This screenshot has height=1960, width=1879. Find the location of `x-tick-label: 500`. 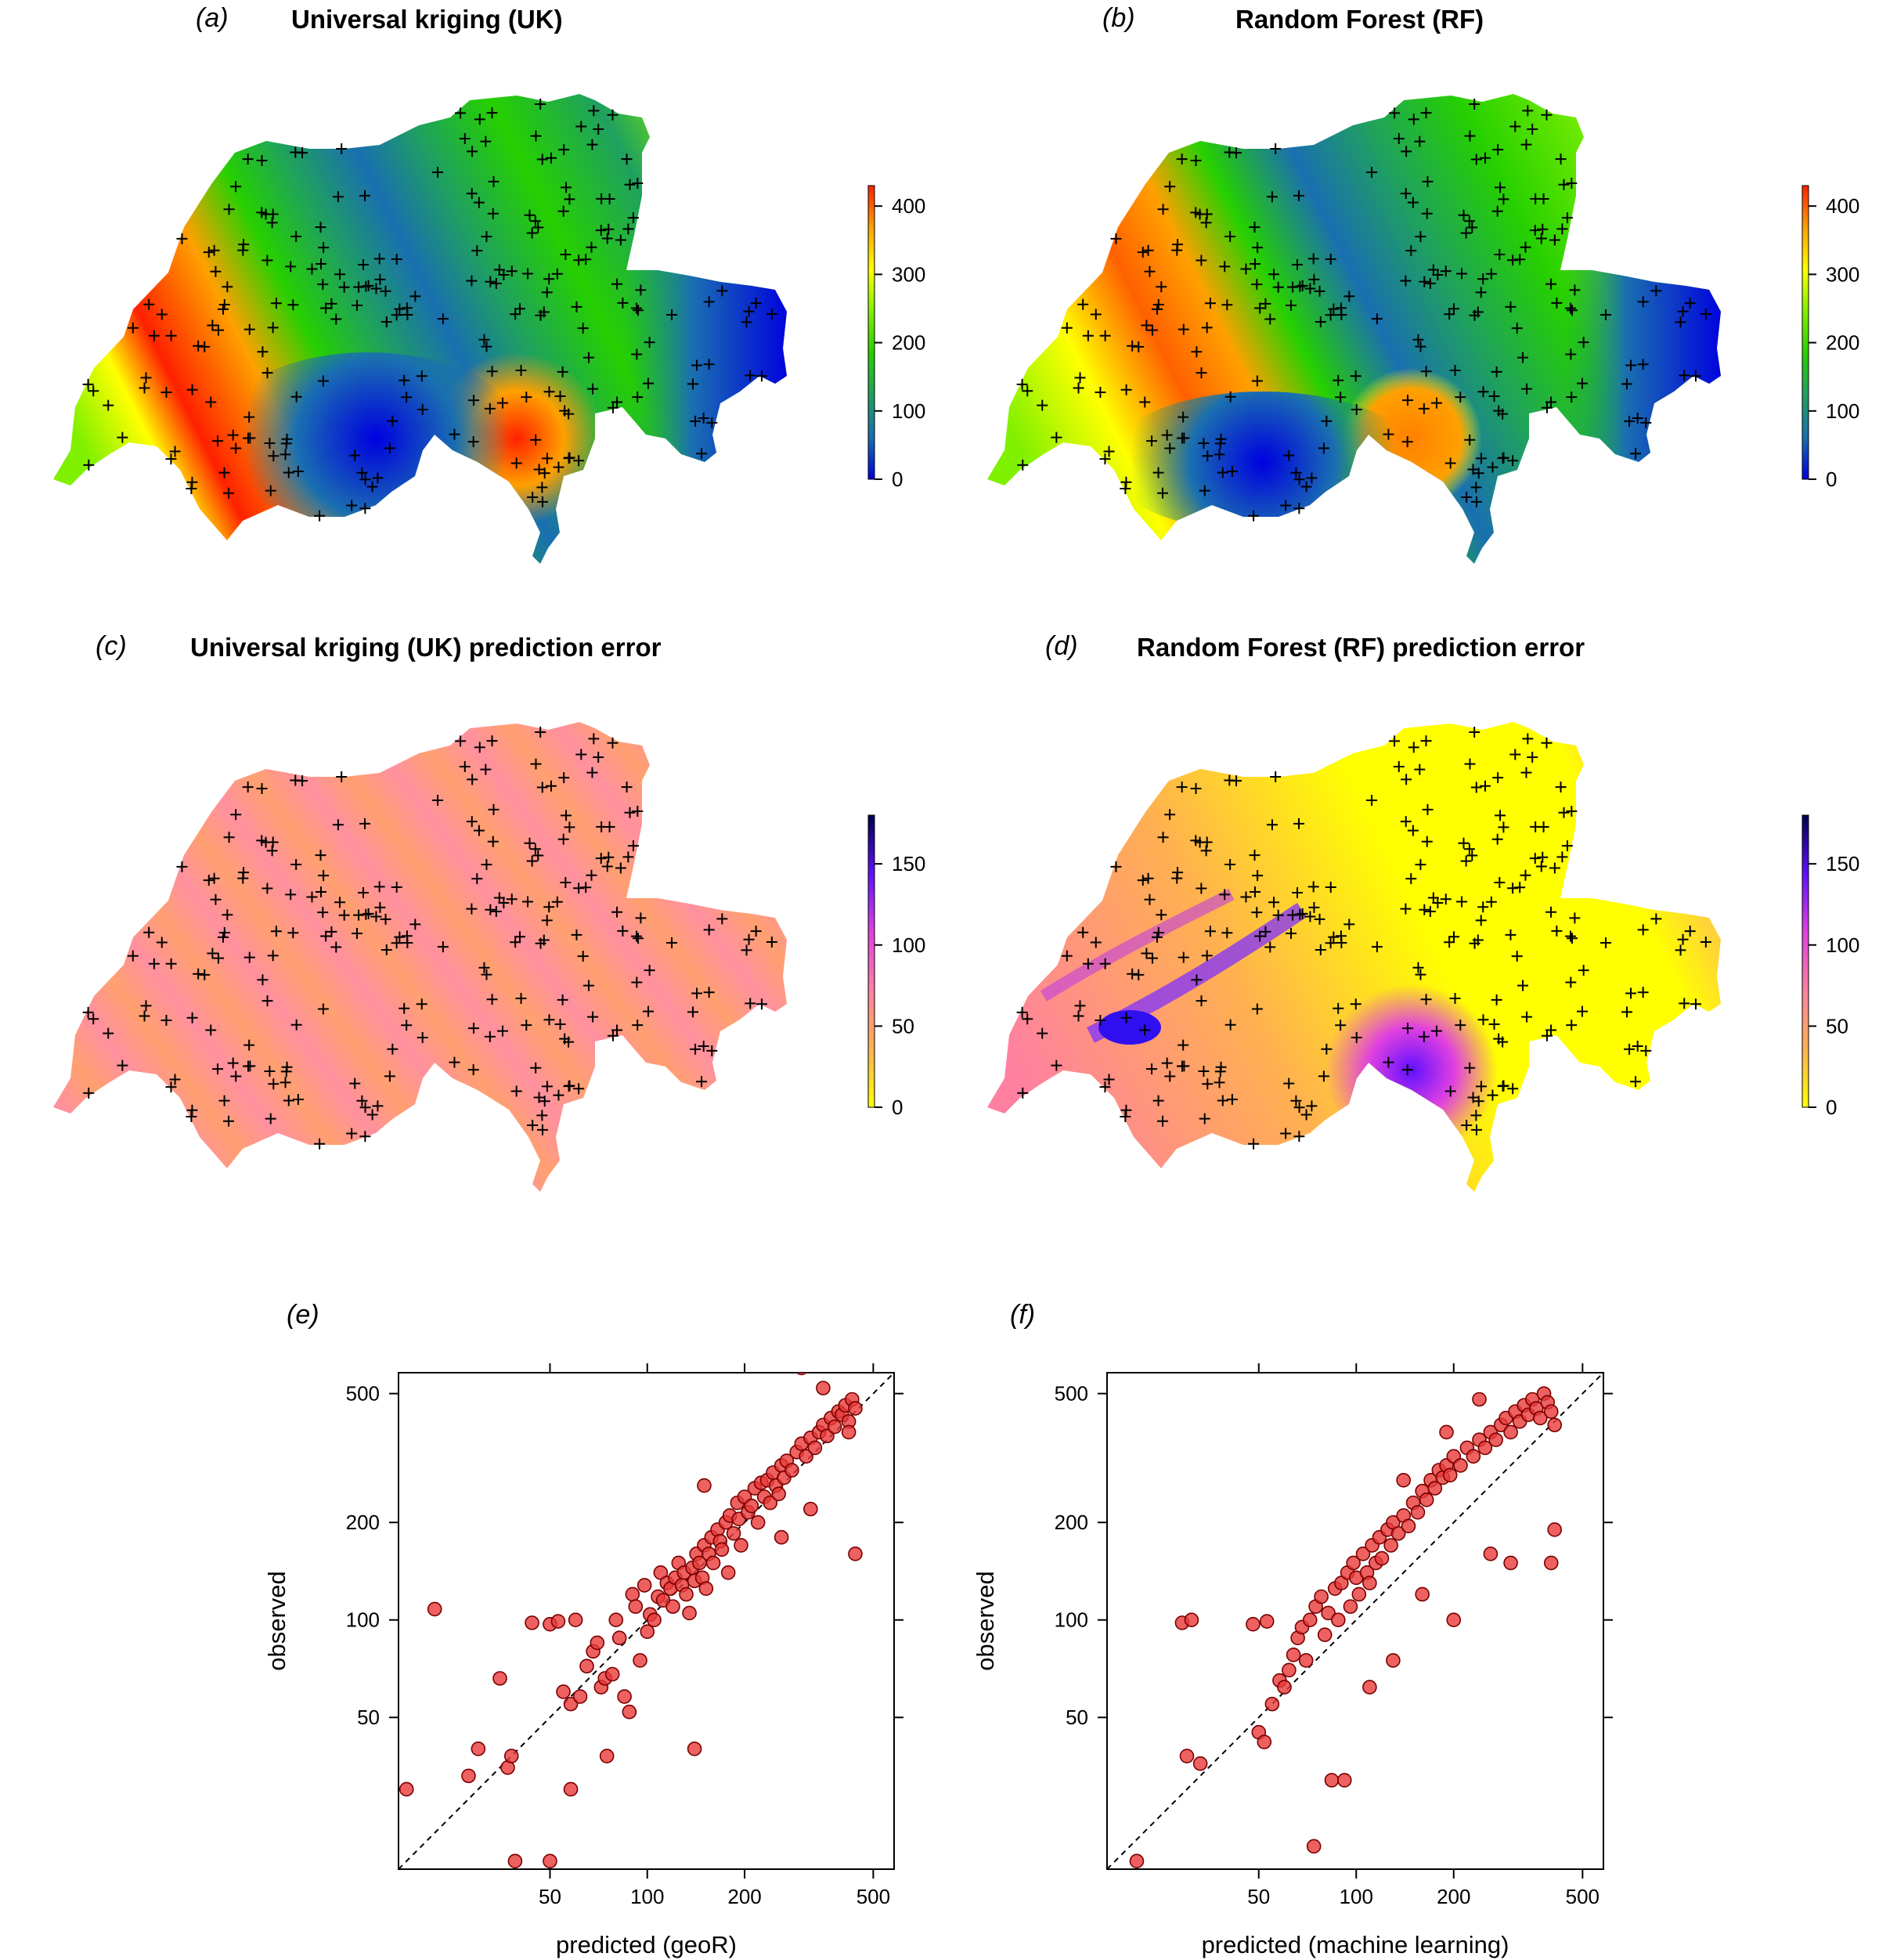

x-tick-label: 500 is located at coordinates (873, 1896).